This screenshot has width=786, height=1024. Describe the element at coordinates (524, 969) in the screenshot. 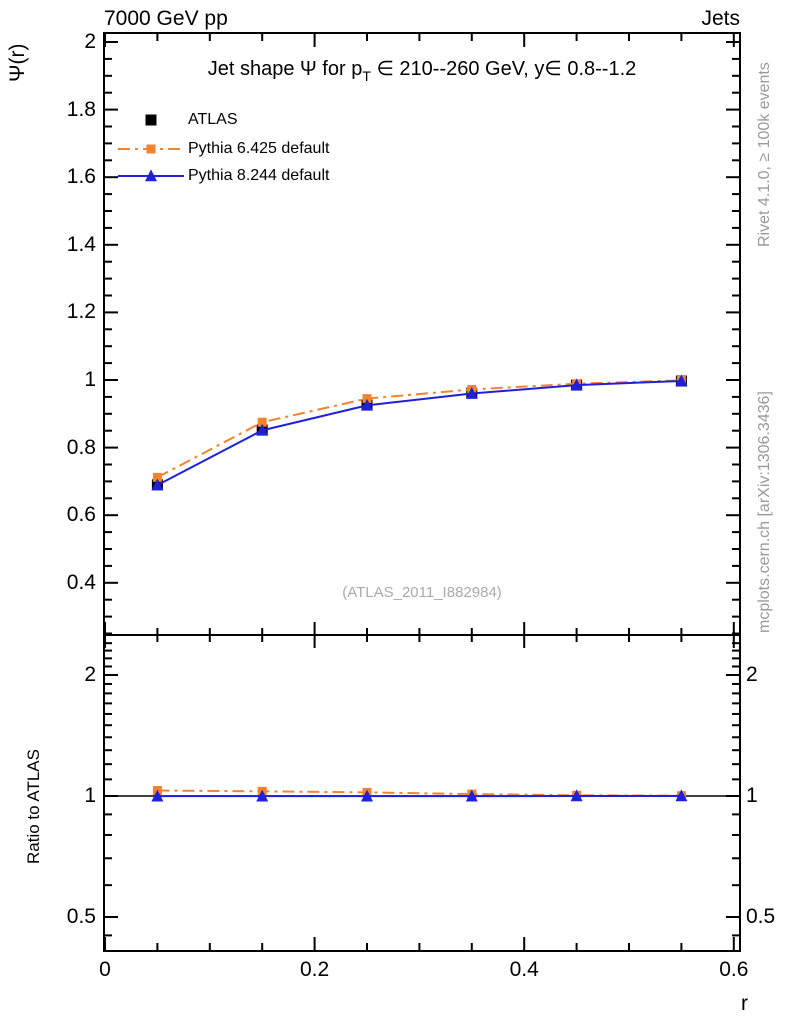

I see `x-tick-label: 0.4` at that location.